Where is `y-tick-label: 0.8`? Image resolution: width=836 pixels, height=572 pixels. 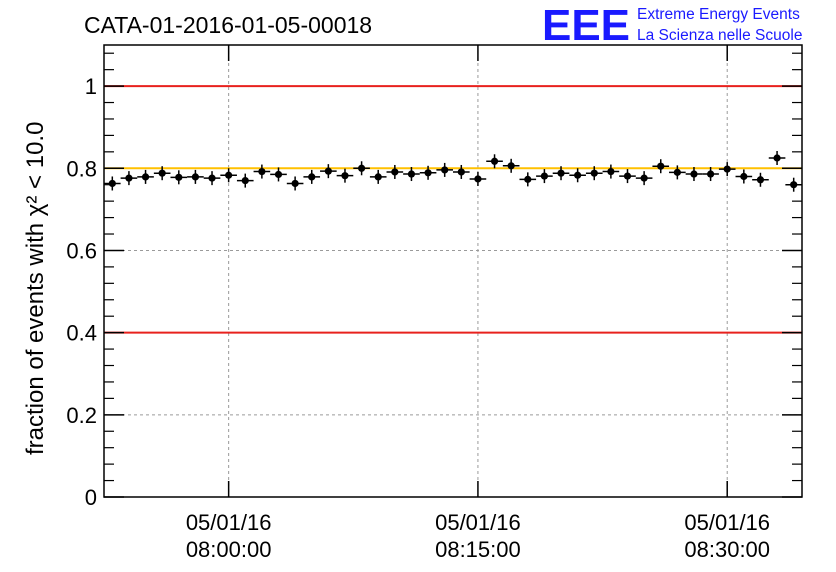 y-tick-label: 0.8 is located at coordinates (81, 168).